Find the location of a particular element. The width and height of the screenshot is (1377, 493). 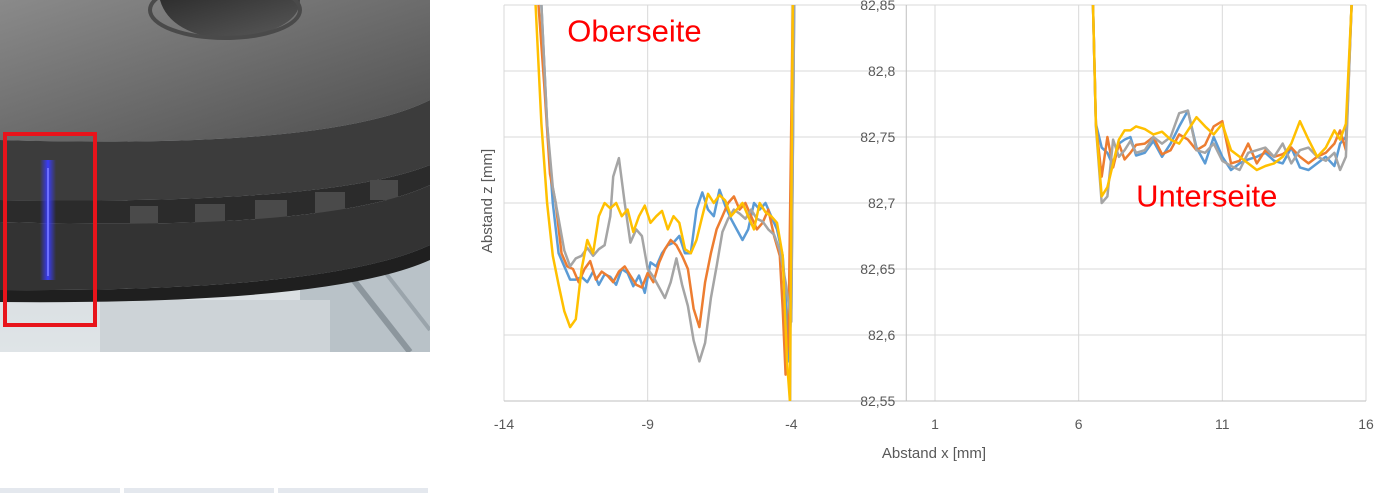

y-tick-label: 82,75 is located at coordinates (877, 137).